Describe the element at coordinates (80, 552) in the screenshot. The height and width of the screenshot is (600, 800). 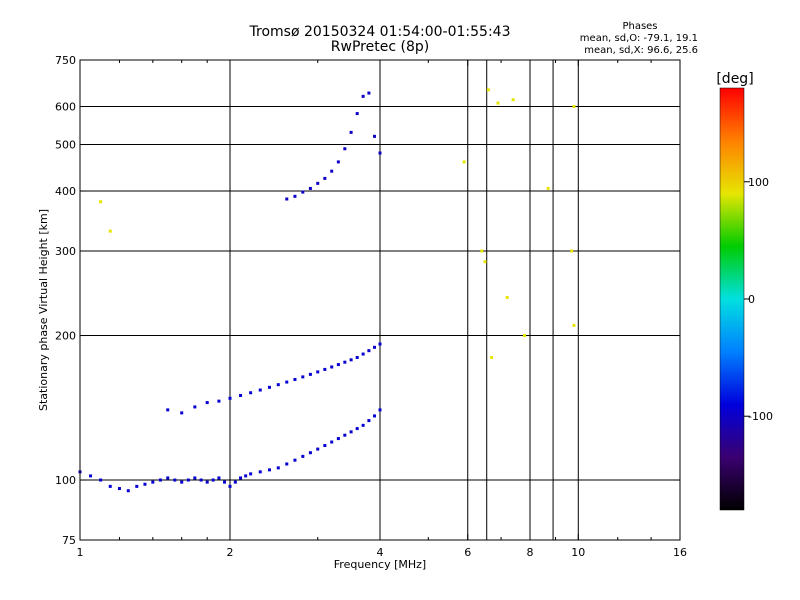
I see `x-tick-label: 1` at that location.